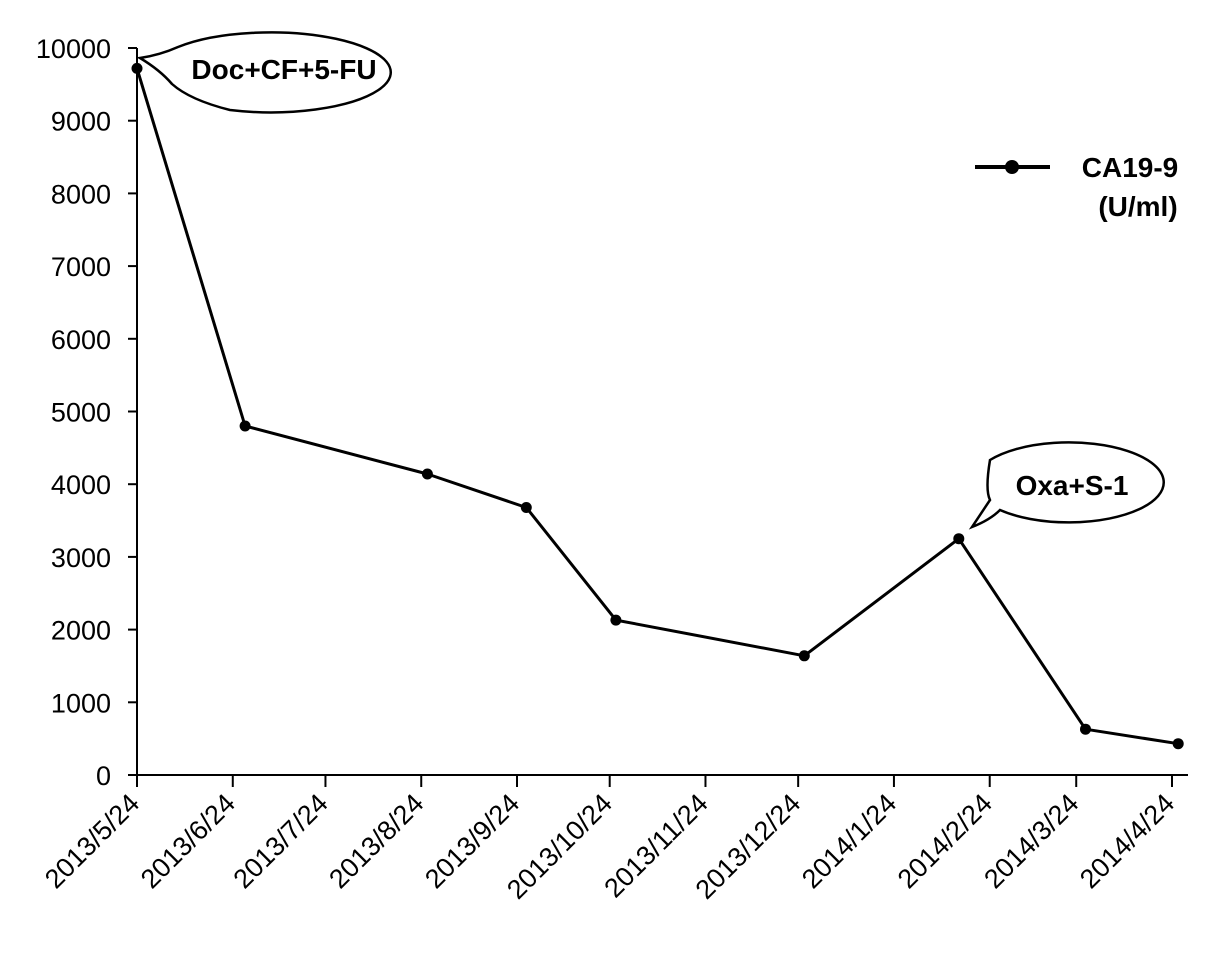 The height and width of the screenshot is (956, 1205). I want to click on y-tick-label: 3000, so click(81, 558).